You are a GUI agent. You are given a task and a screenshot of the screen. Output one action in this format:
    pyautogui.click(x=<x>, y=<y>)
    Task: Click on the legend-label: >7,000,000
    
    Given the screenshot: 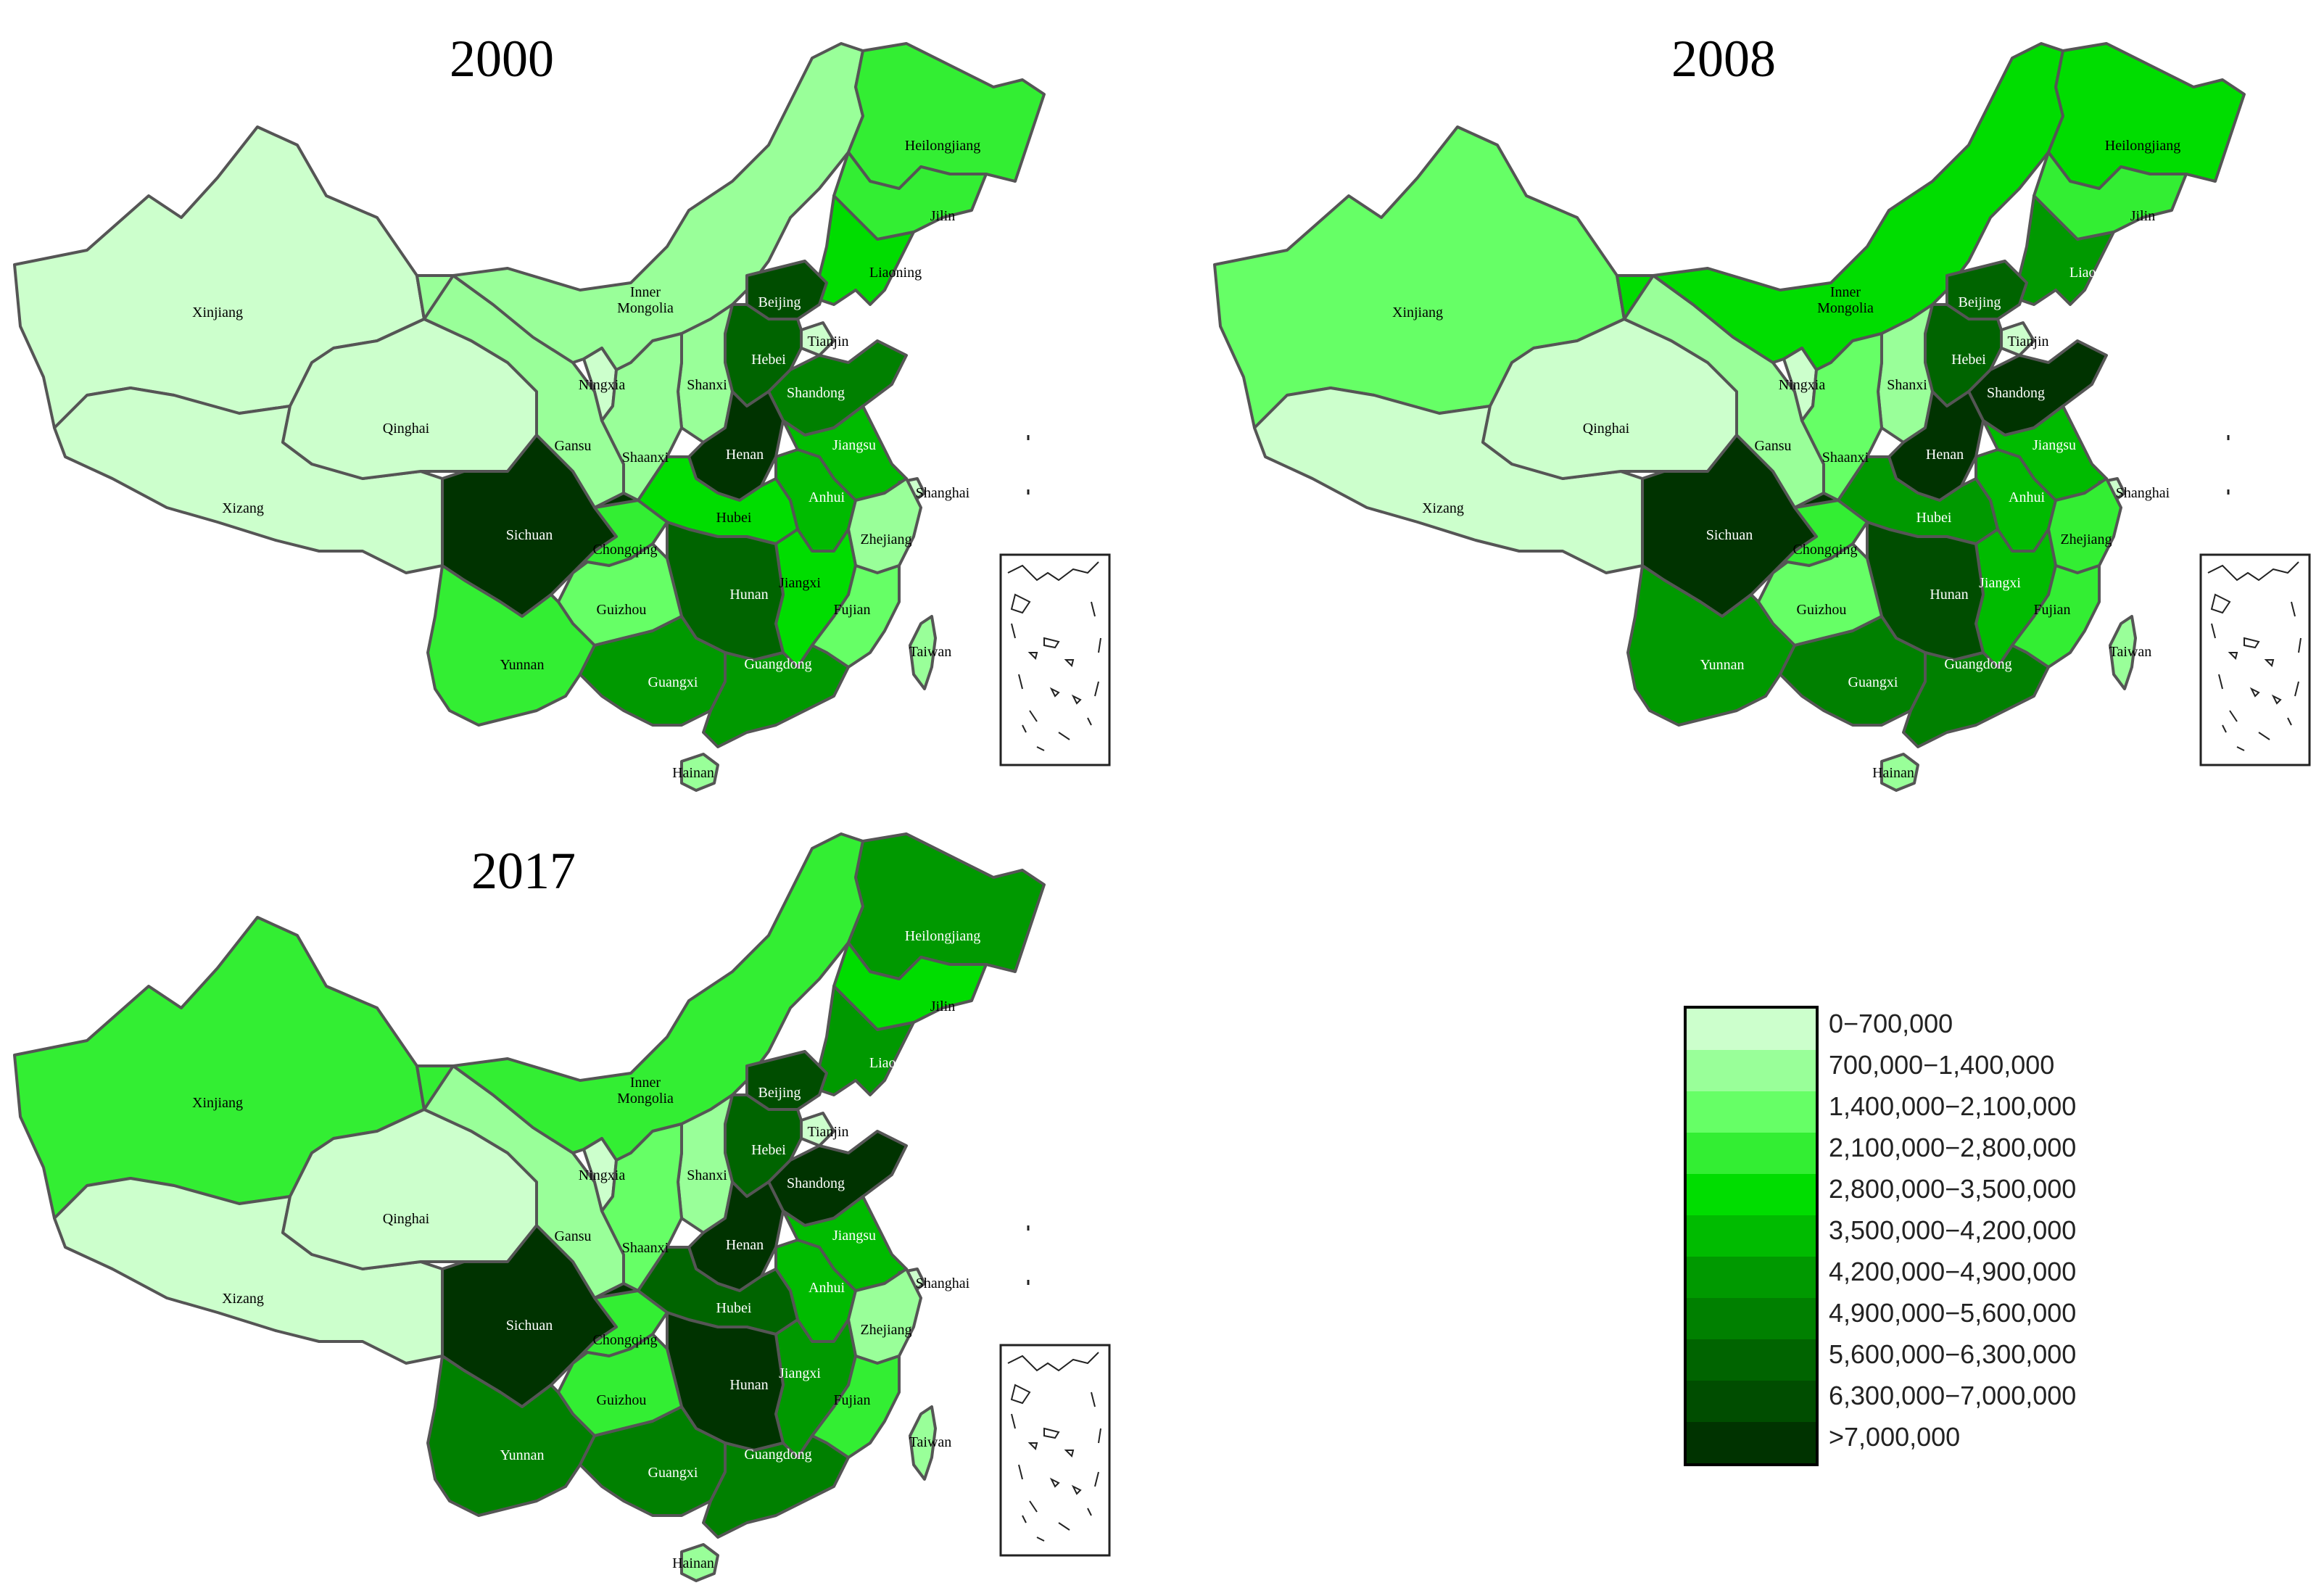 What is the action you would take?
    pyautogui.click(x=1895, y=1437)
    